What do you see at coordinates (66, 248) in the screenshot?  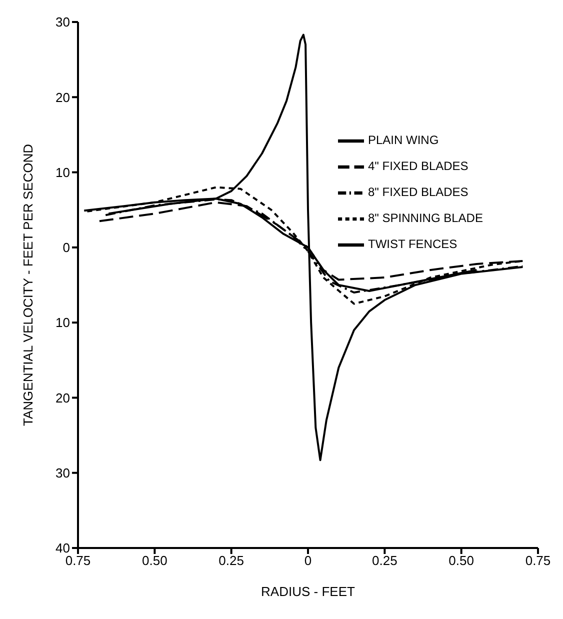 I see `y-tick-label: 0` at bounding box center [66, 248].